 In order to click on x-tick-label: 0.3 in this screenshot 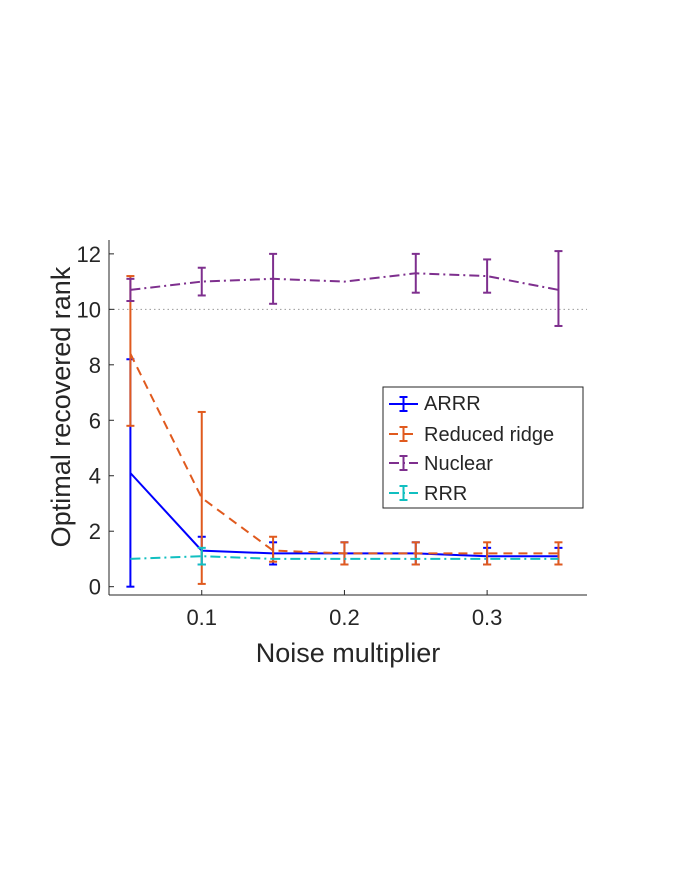, I will do `click(487, 617)`.